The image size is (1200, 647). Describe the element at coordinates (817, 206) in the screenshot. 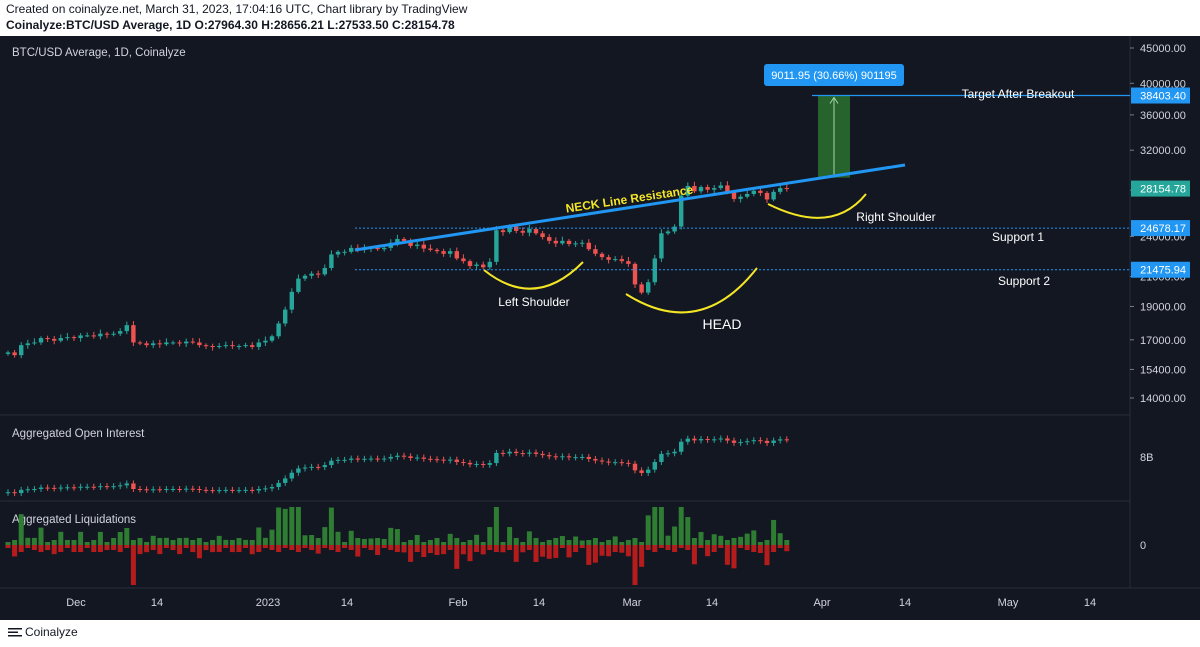

I see `right-shoulder-curve` at that location.